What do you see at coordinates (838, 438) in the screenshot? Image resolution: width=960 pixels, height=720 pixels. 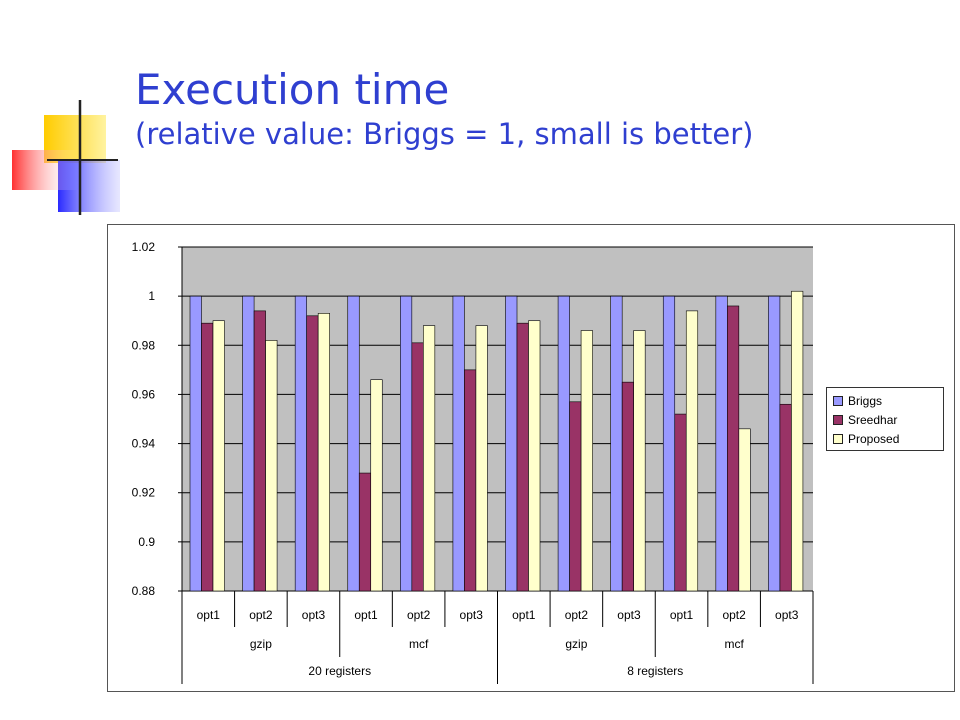 I see `legend-swatch-proposed` at bounding box center [838, 438].